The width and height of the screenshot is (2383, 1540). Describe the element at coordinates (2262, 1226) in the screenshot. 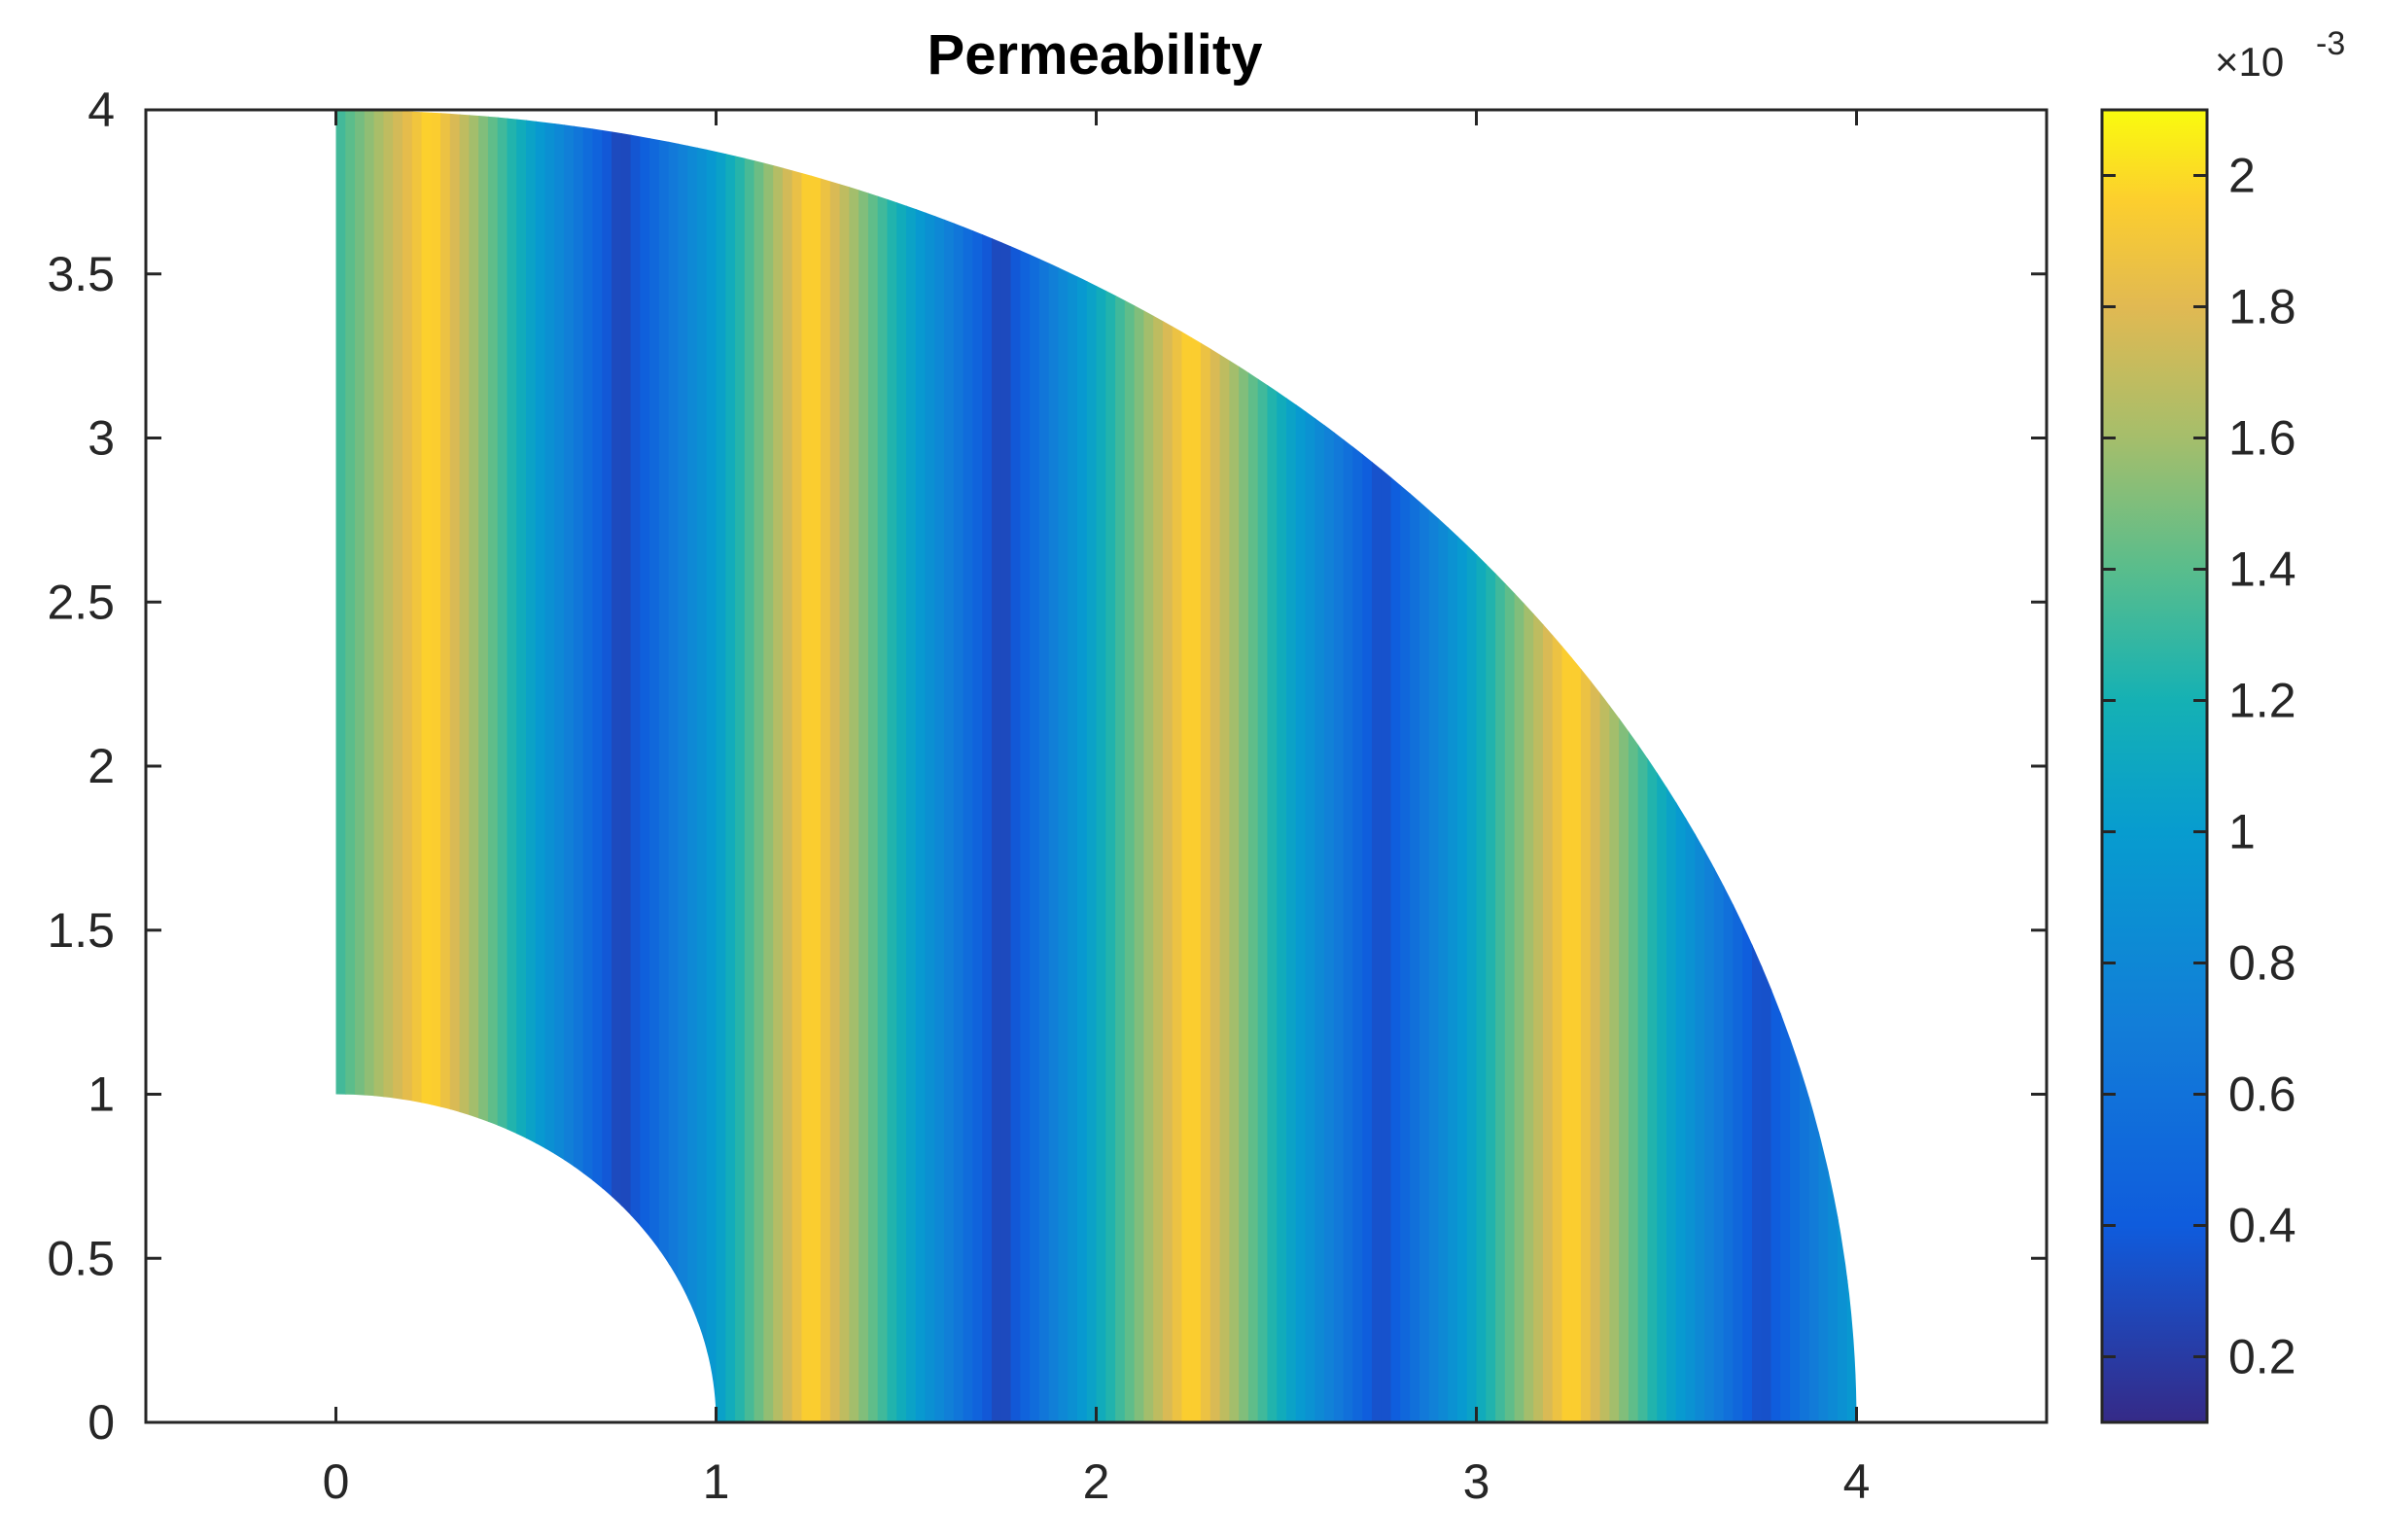

I see `colorbar-tick-label: 0.4` at that location.